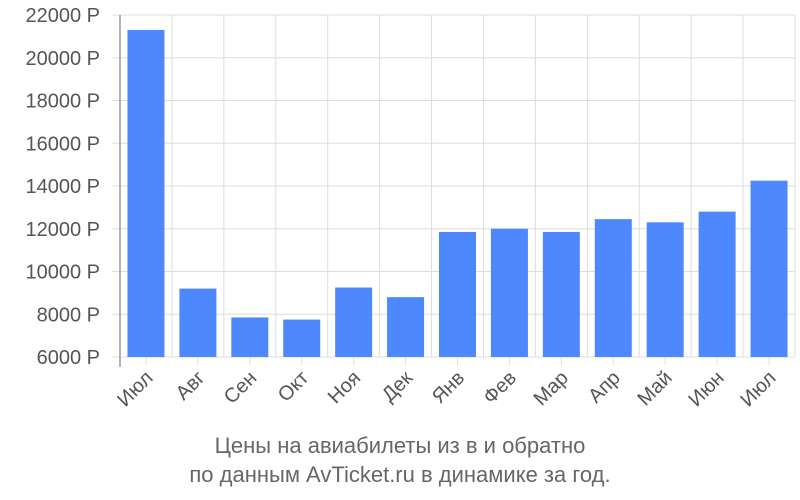 This screenshot has width=800, height=500. What do you see at coordinates (191, 386) in the screenshot?
I see `x-tick-label: Авг` at bounding box center [191, 386].